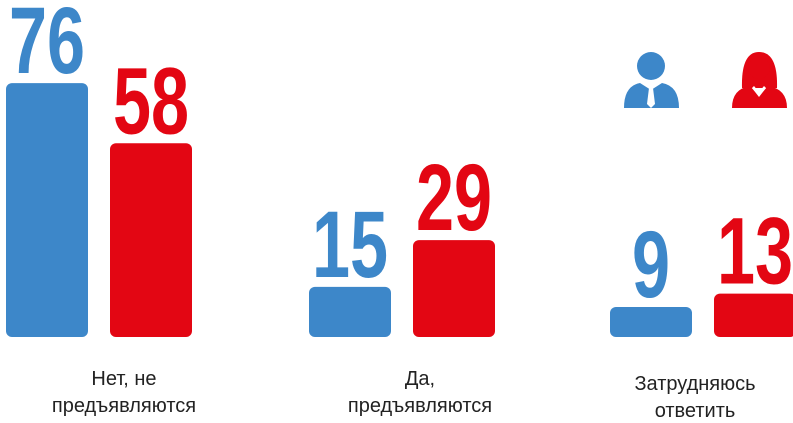 This screenshot has width=793, height=423. What do you see at coordinates (420, 392) in the screenshot?
I see `category-label: Да, предъявляются` at bounding box center [420, 392].